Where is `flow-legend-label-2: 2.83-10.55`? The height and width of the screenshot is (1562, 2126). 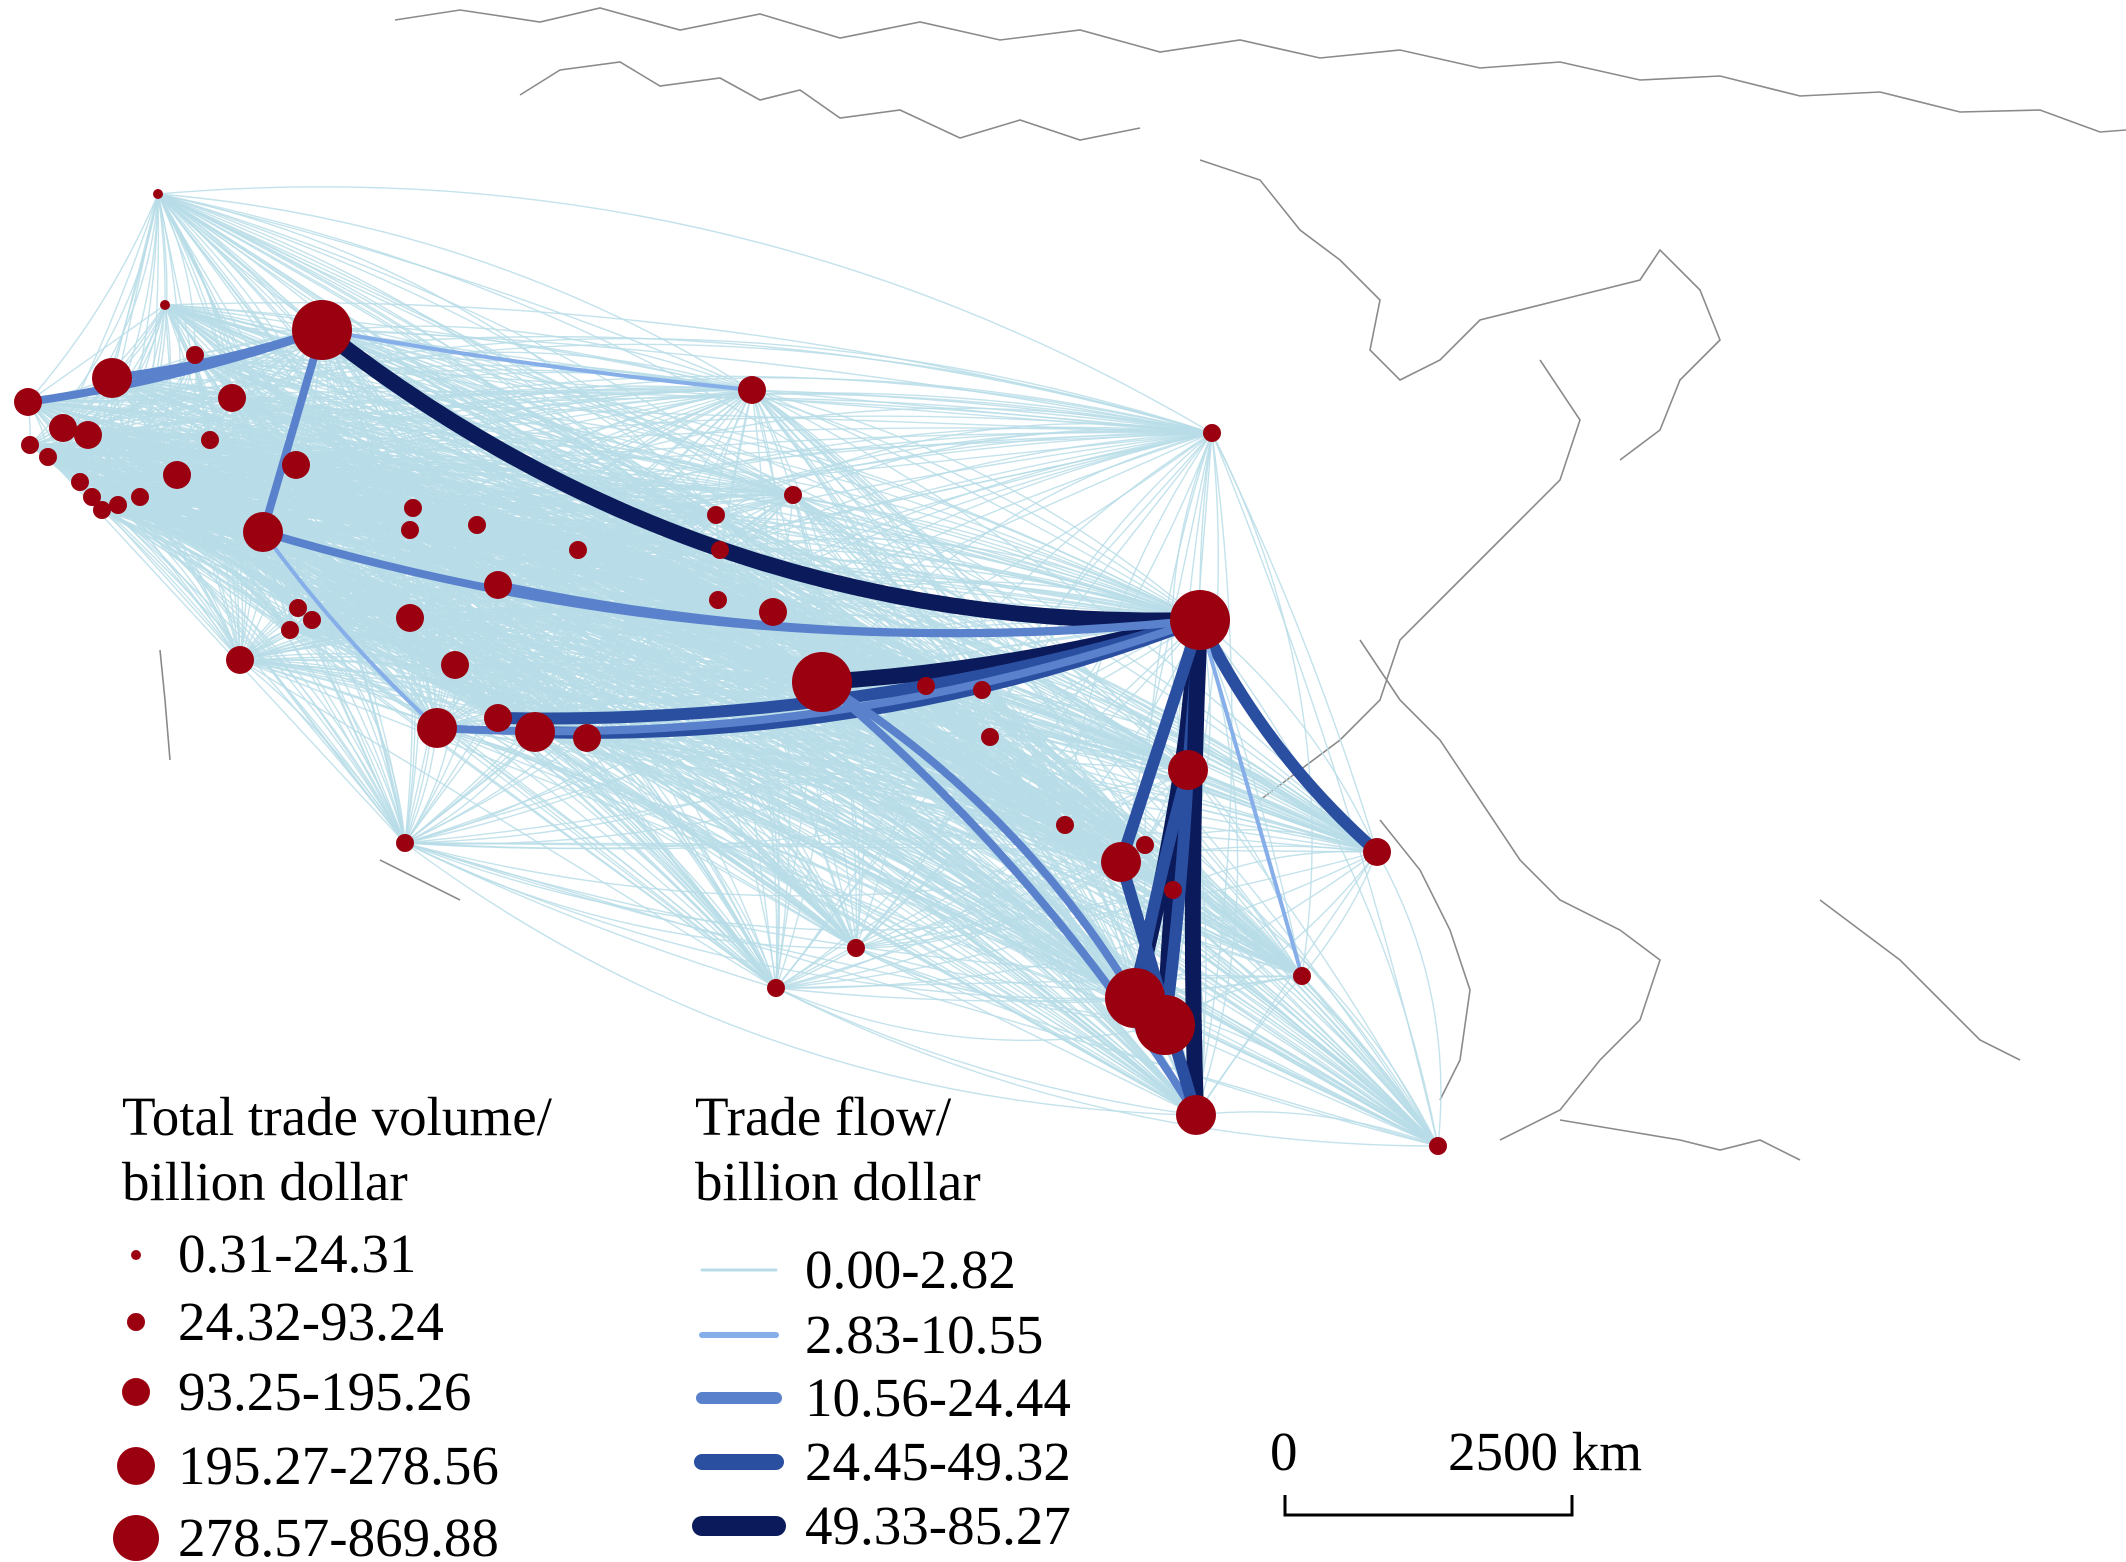 flow-legend-label-2: 2.83-10.55 is located at coordinates (924, 1334).